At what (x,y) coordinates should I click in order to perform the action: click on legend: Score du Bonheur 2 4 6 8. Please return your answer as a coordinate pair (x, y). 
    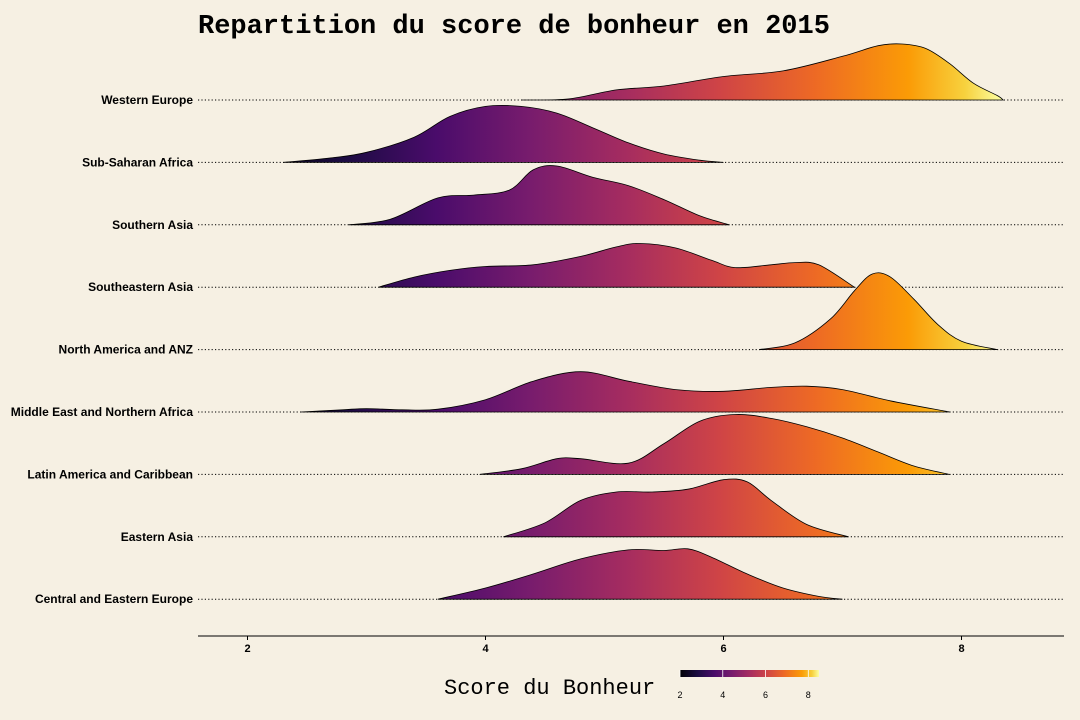
    Looking at the image, I should click on (631, 685).